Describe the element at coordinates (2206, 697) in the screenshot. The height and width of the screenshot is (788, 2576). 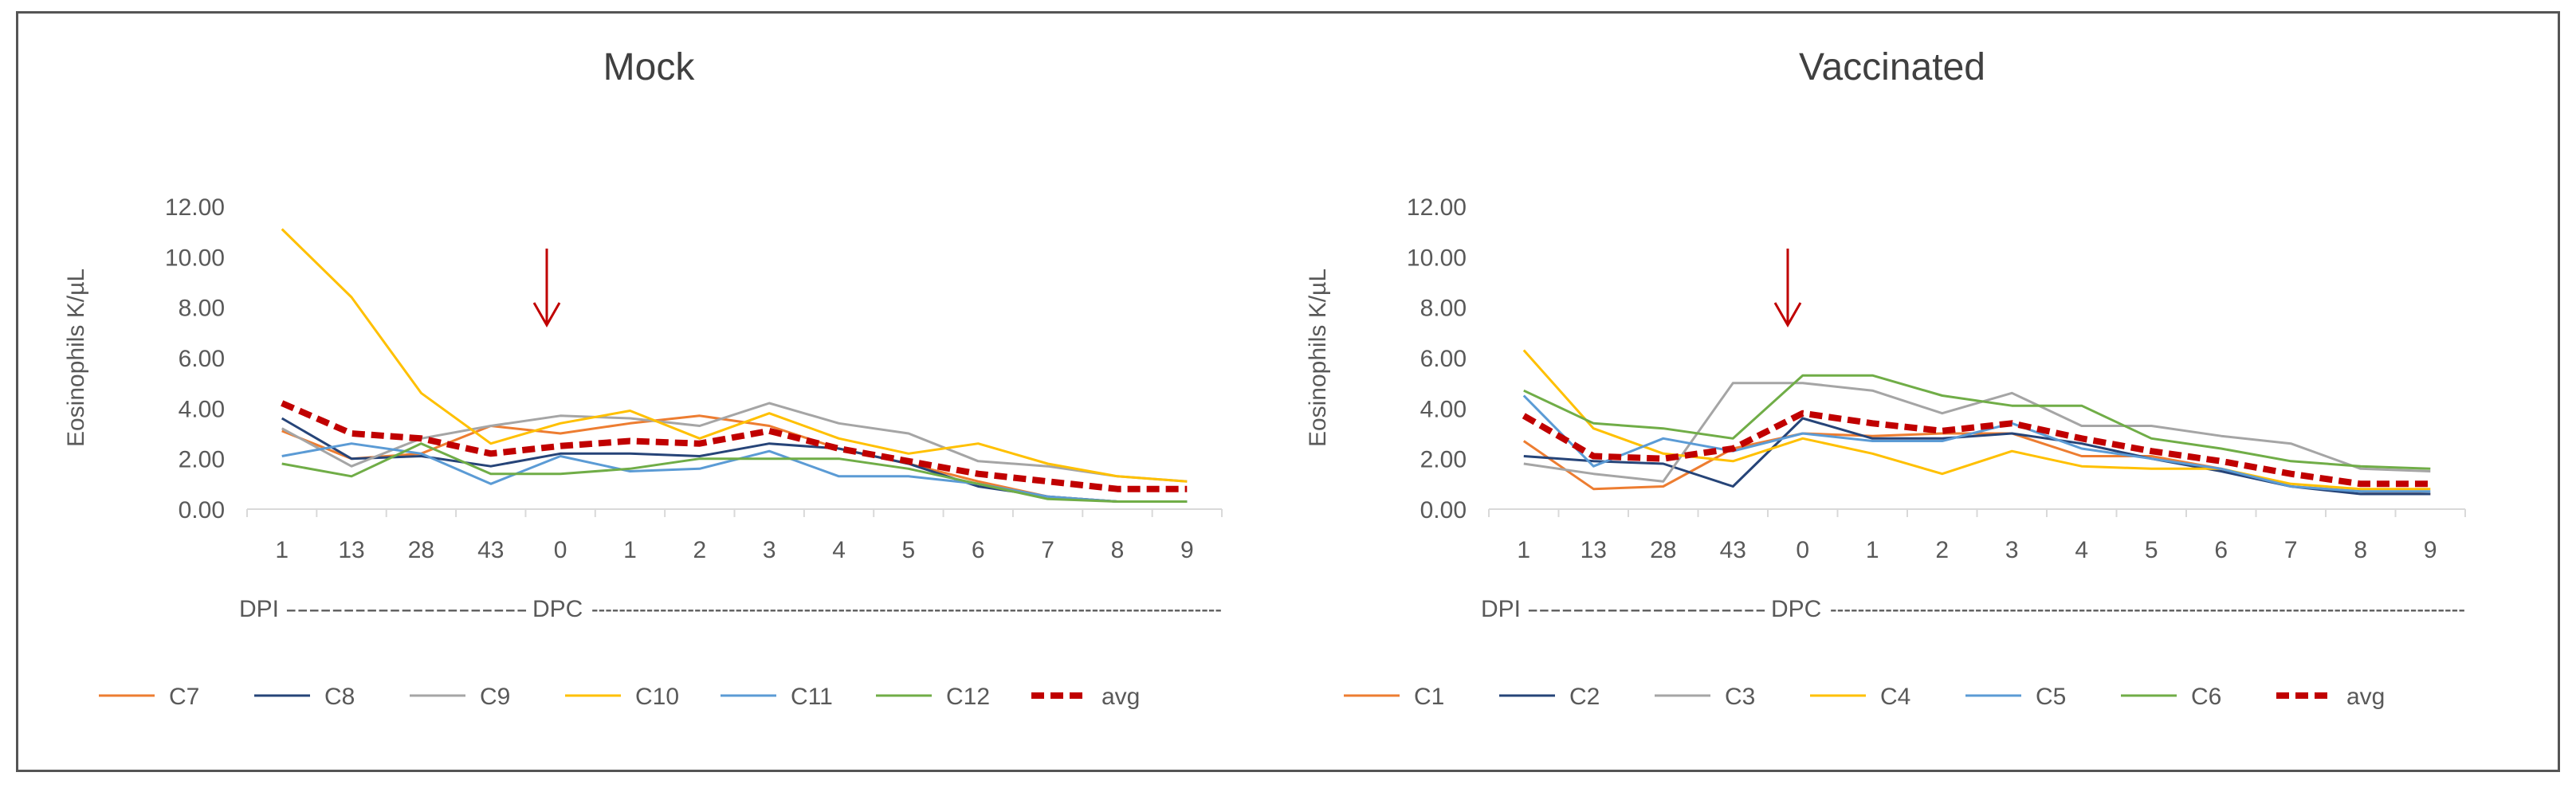
I see `legend-label-c6: C6` at that location.